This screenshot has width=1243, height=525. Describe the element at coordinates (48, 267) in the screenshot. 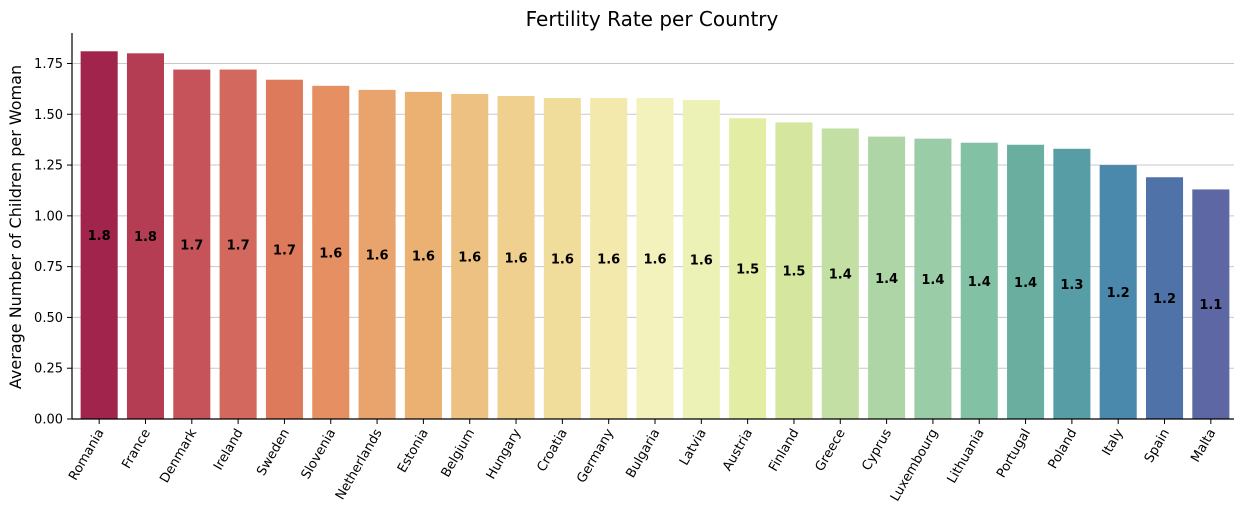

I see `y-tick-label: 0.75` at that location.